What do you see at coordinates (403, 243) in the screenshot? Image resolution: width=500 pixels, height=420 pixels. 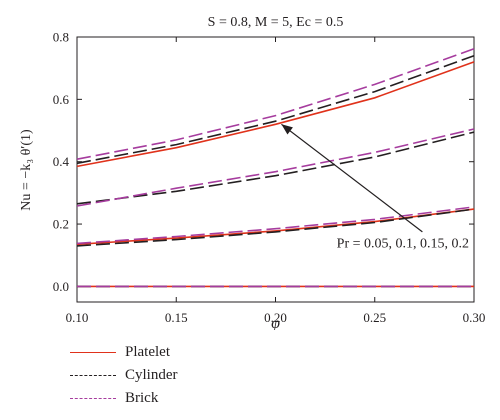 I see `annotation-label: Pr = 0.05, 0.1, 0.15, 0.2` at bounding box center [403, 243].